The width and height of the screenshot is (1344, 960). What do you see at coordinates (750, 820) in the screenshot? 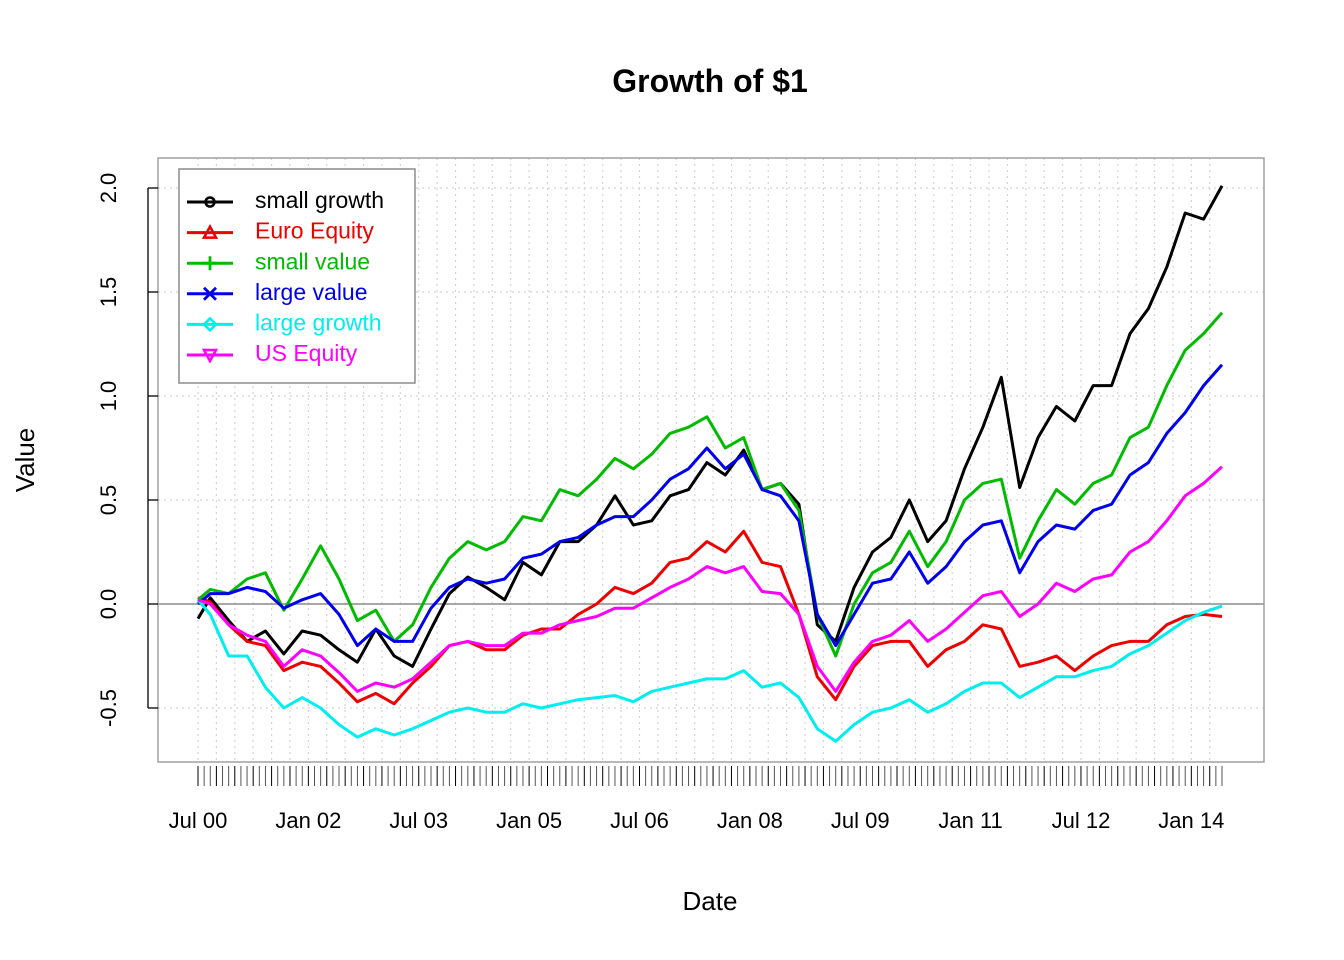
I see `x-tick-label: Jan 08` at bounding box center [750, 820].